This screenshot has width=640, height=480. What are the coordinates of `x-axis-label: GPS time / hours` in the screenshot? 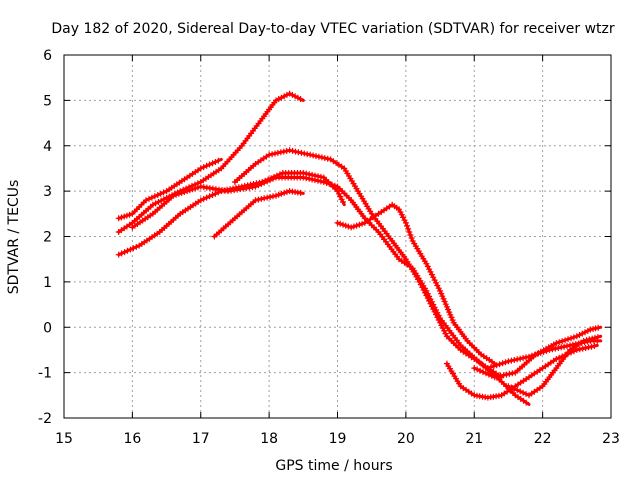 It's located at (333, 466).